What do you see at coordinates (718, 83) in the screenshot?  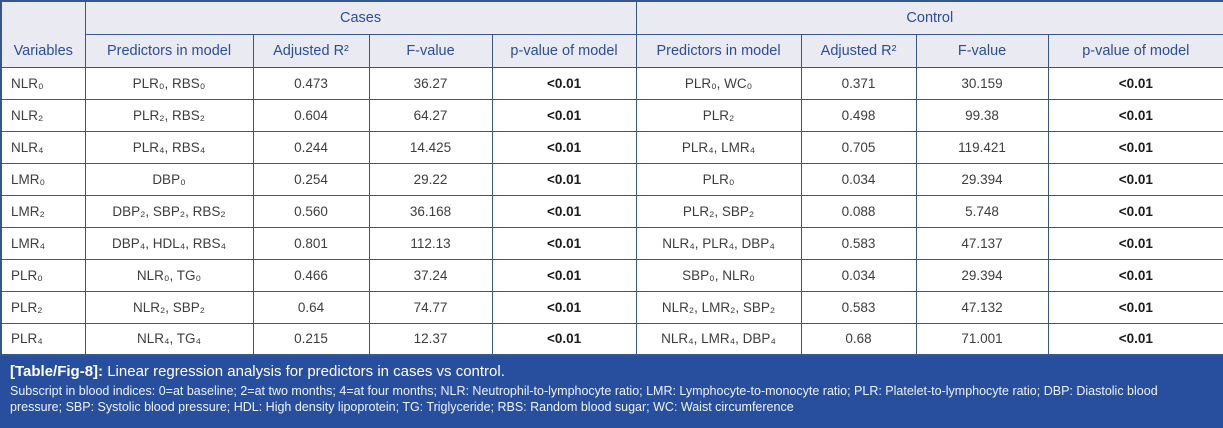 I see `control-predictors-cell: PLR₀, WC₀` at bounding box center [718, 83].